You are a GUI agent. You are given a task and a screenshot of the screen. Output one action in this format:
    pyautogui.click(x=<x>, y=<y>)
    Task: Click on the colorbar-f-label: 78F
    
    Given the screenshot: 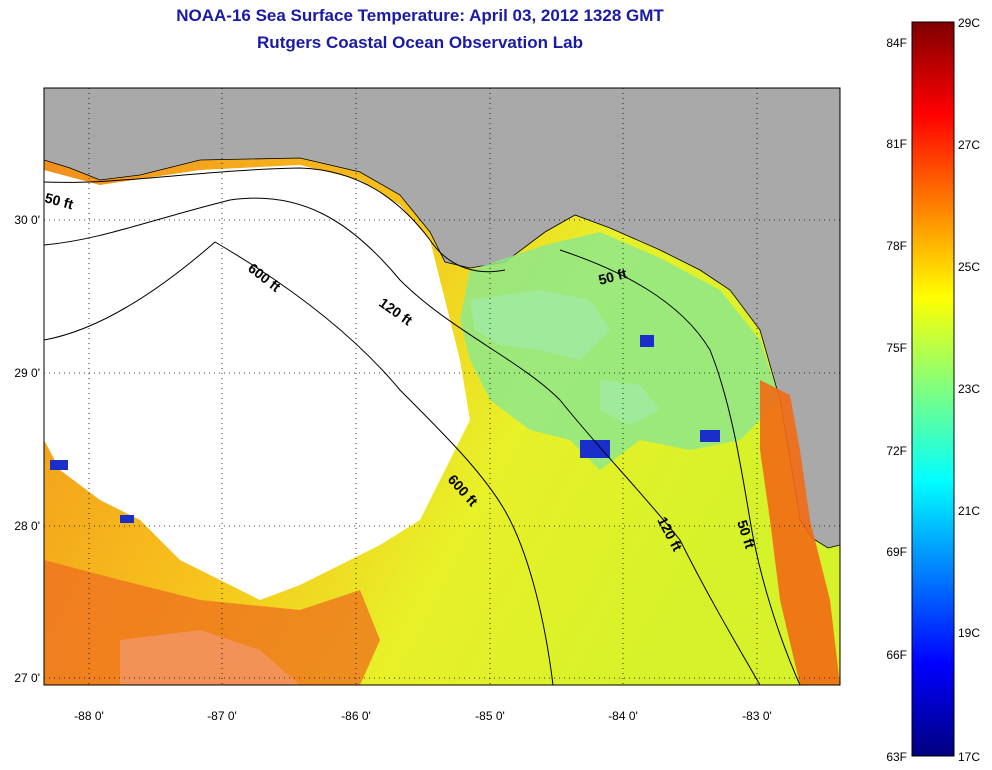 What is the action you would take?
    pyautogui.click(x=896, y=246)
    